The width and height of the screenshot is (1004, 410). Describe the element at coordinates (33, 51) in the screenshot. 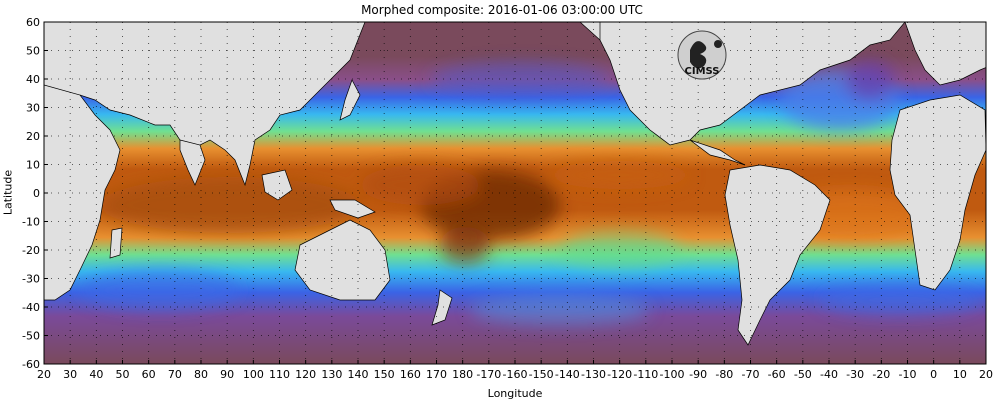

I see `latitude-tick-label: 50` at that location.